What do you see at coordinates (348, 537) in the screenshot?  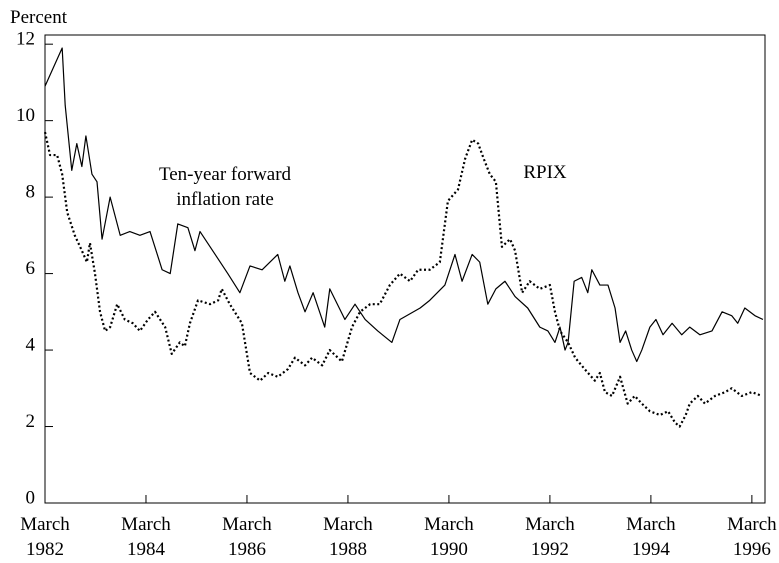 I see `x-tick-label: March 1988` at bounding box center [348, 537].